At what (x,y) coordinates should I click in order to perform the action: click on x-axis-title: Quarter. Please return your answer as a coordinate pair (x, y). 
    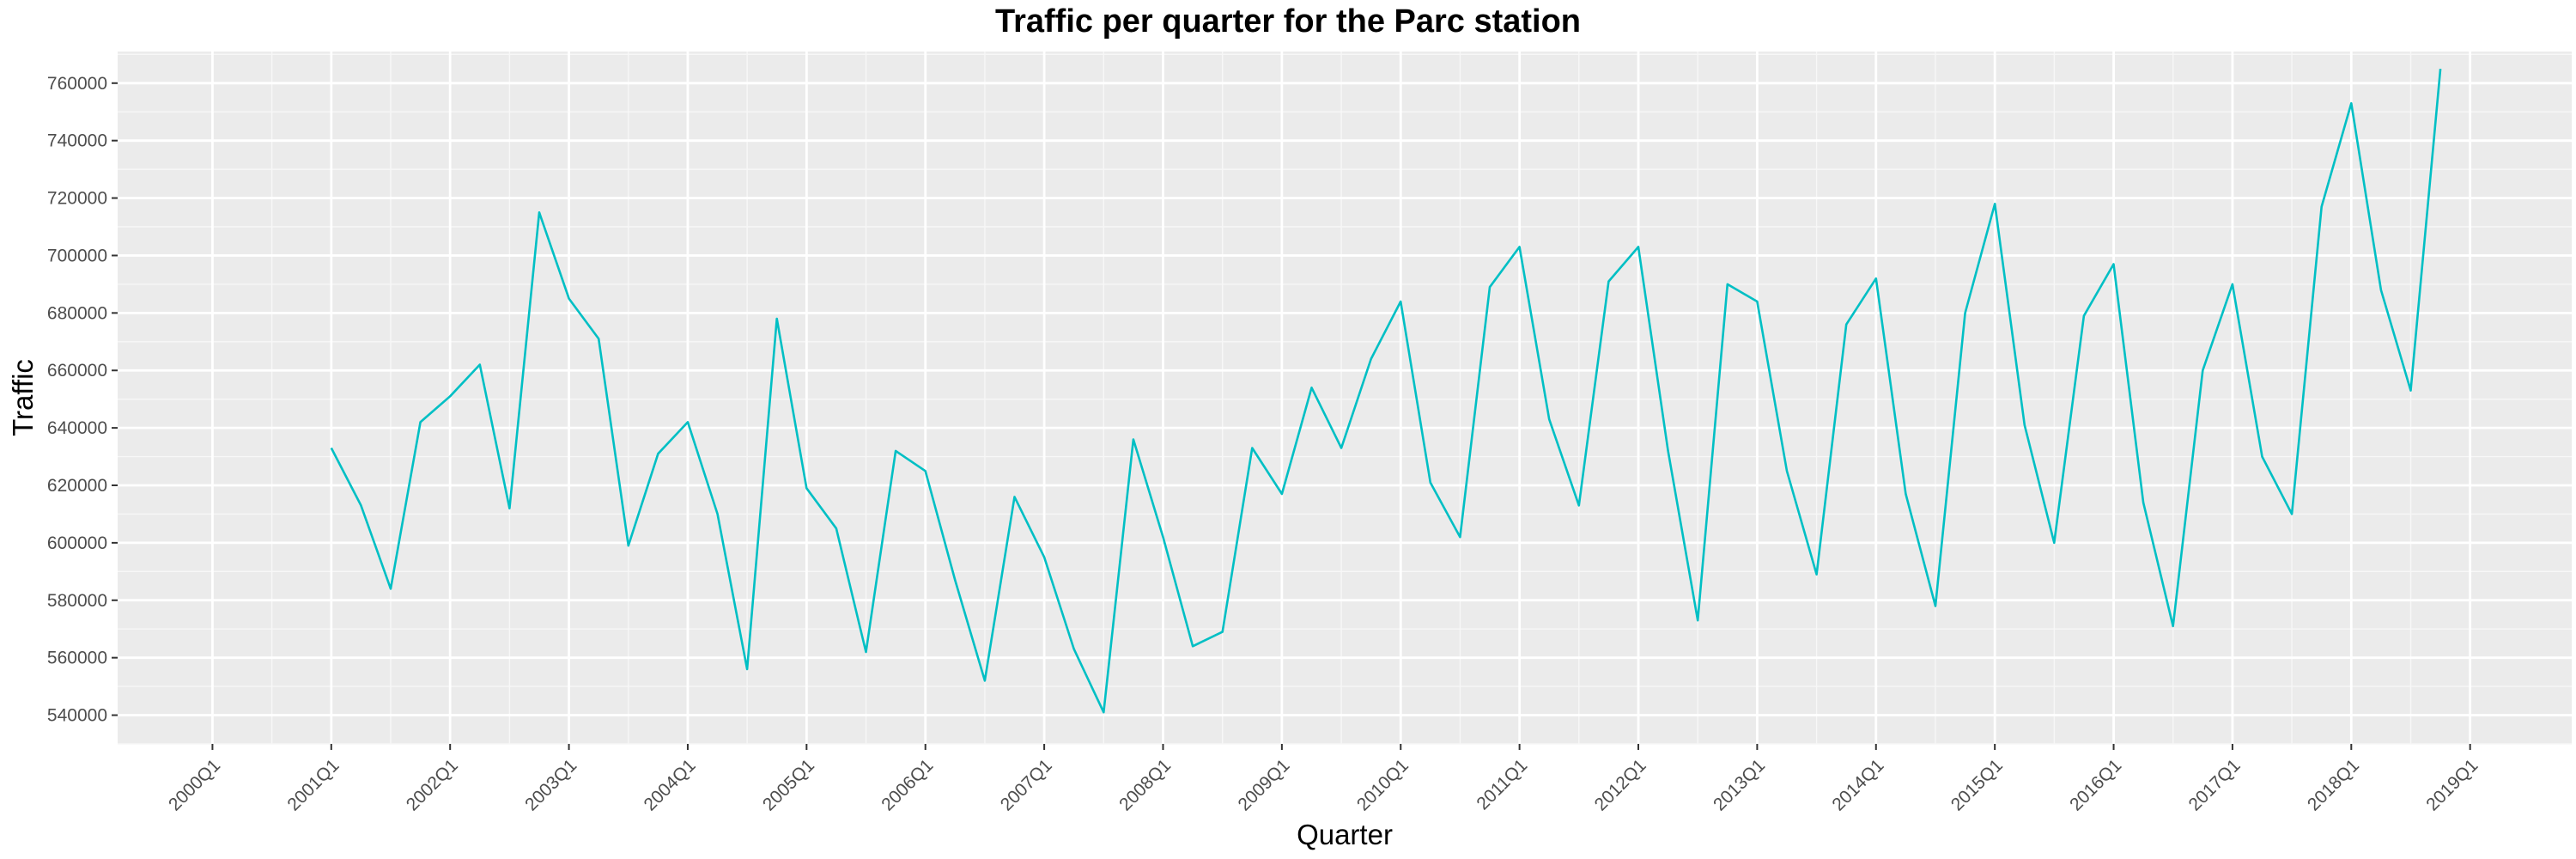
    Looking at the image, I should click on (1345, 834).